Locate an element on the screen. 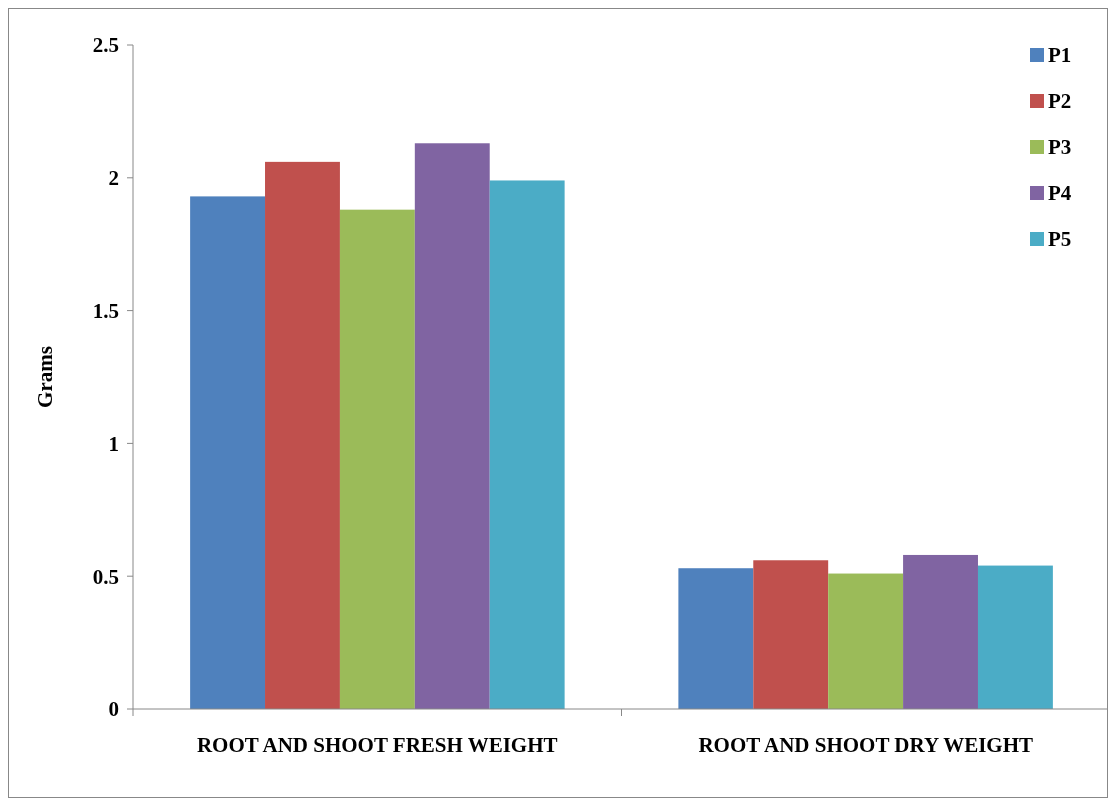  y-tick-label: 1.5 is located at coordinates (105, 310).